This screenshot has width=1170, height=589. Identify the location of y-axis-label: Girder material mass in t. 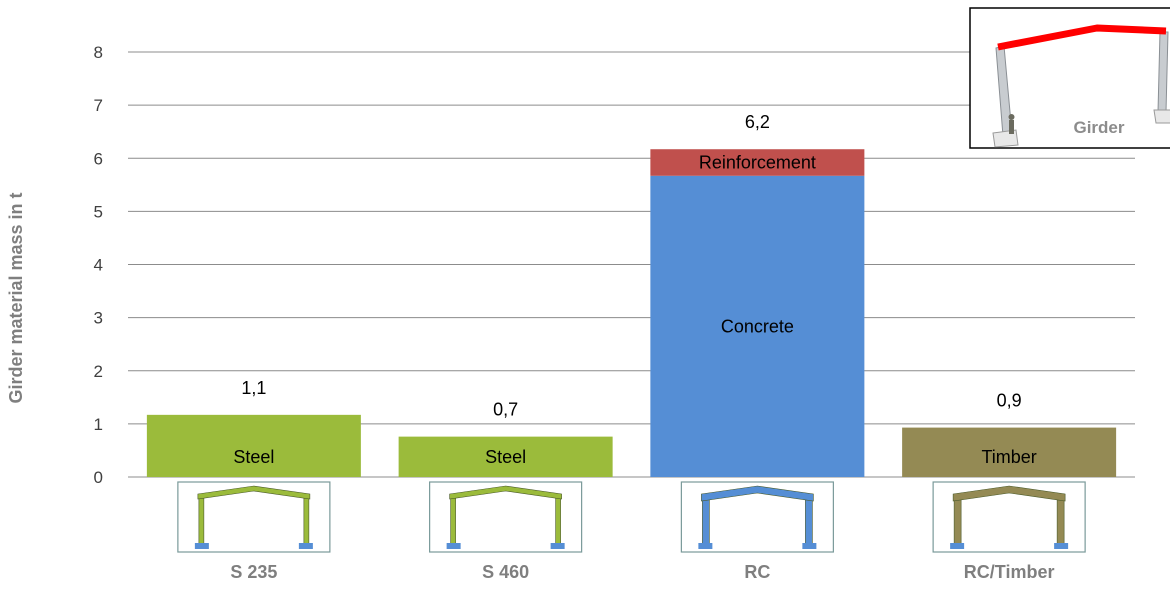
(16, 297).